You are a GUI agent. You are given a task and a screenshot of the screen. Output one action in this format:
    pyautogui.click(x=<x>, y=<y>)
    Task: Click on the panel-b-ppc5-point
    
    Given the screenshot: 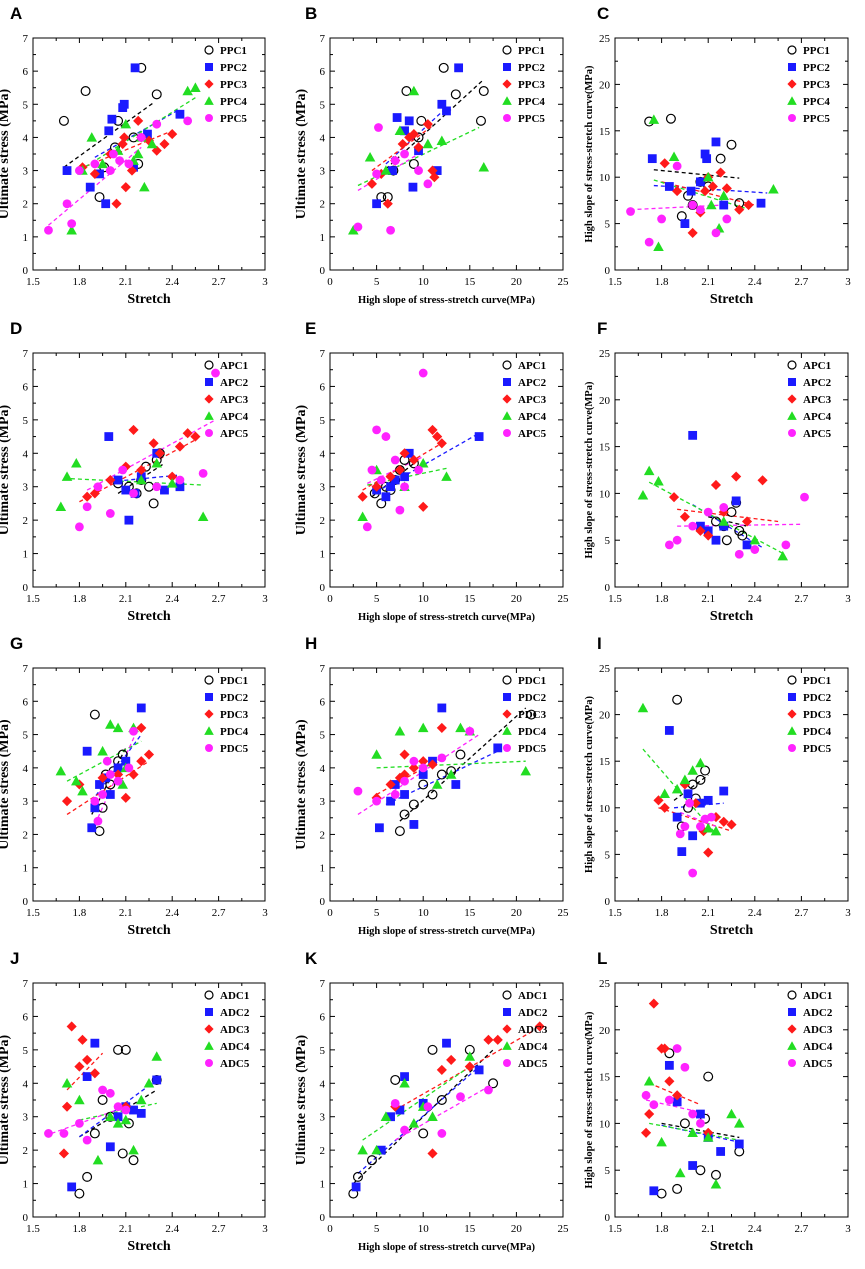 What is the action you would take?
    pyautogui.click(x=395, y=161)
    